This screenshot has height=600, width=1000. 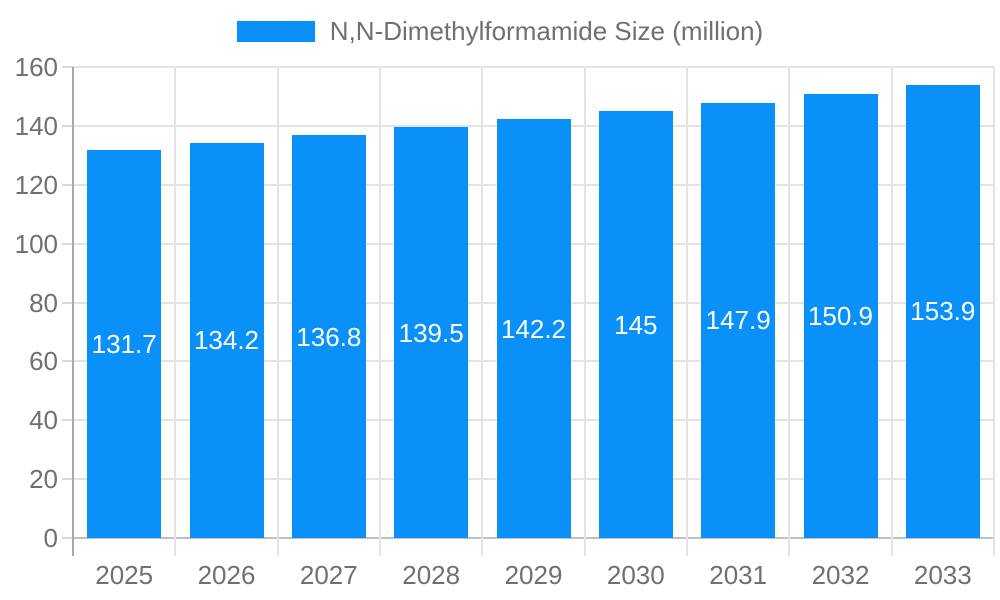 What do you see at coordinates (738, 575) in the screenshot?
I see `x-axis-label: 2031` at bounding box center [738, 575].